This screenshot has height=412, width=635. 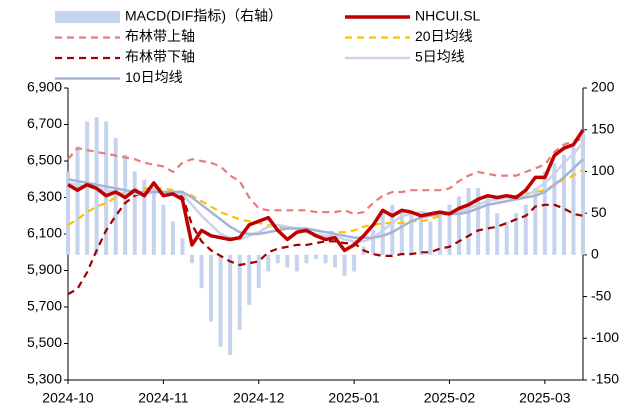 I want to click on y-tick-label: 6,300, so click(x=44, y=196).